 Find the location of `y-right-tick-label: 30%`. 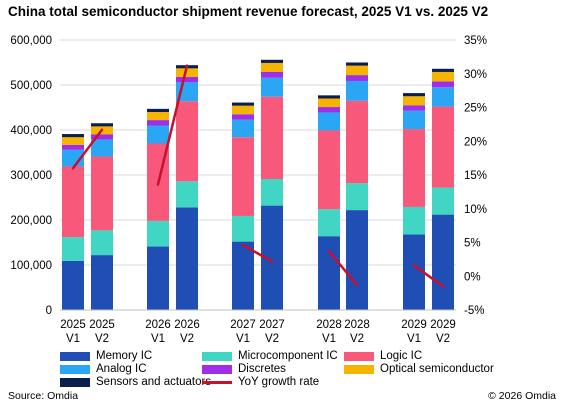

y-right-tick-label: 30% is located at coordinates (475, 75).